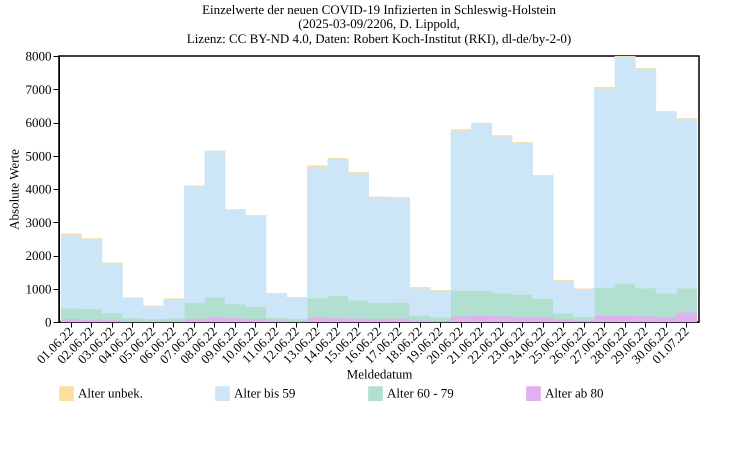 The image size is (750, 450). What do you see at coordinates (39, 56) in the screenshot?
I see `y-tick-label: 8000` at bounding box center [39, 56].